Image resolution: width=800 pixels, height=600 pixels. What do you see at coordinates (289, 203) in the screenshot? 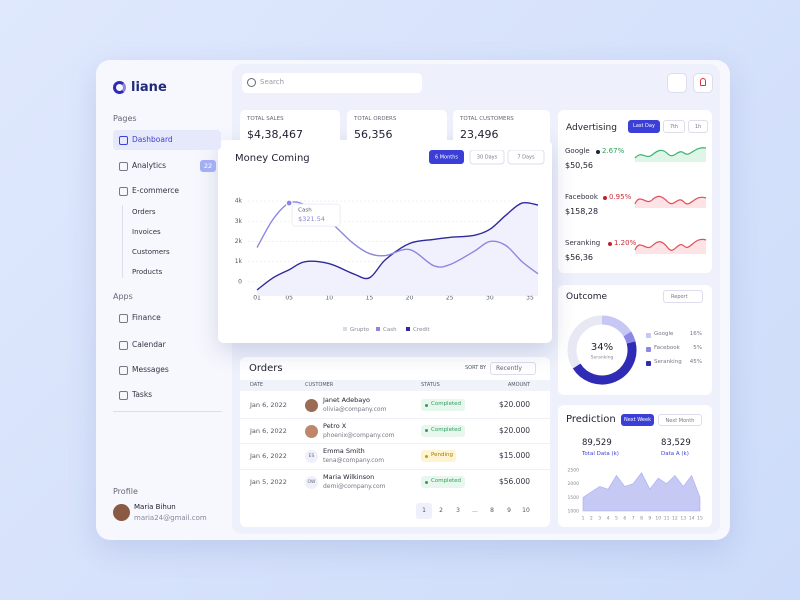
I see `tooltip-point` at bounding box center [289, 203].